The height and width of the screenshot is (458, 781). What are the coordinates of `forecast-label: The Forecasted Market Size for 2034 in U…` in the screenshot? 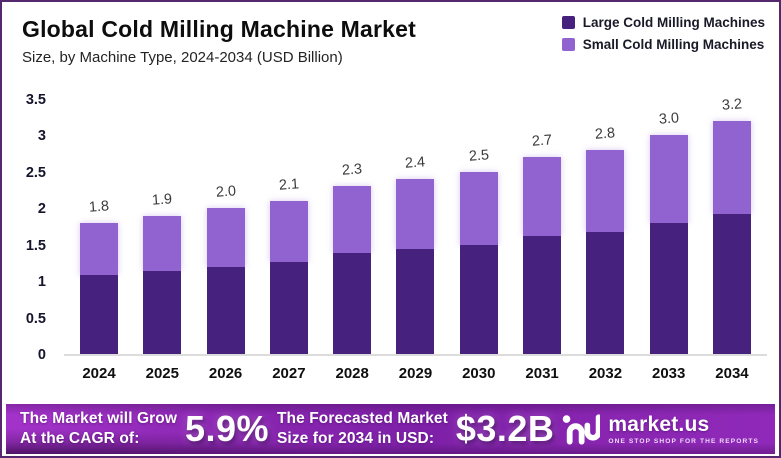 It's located at (362, 429).